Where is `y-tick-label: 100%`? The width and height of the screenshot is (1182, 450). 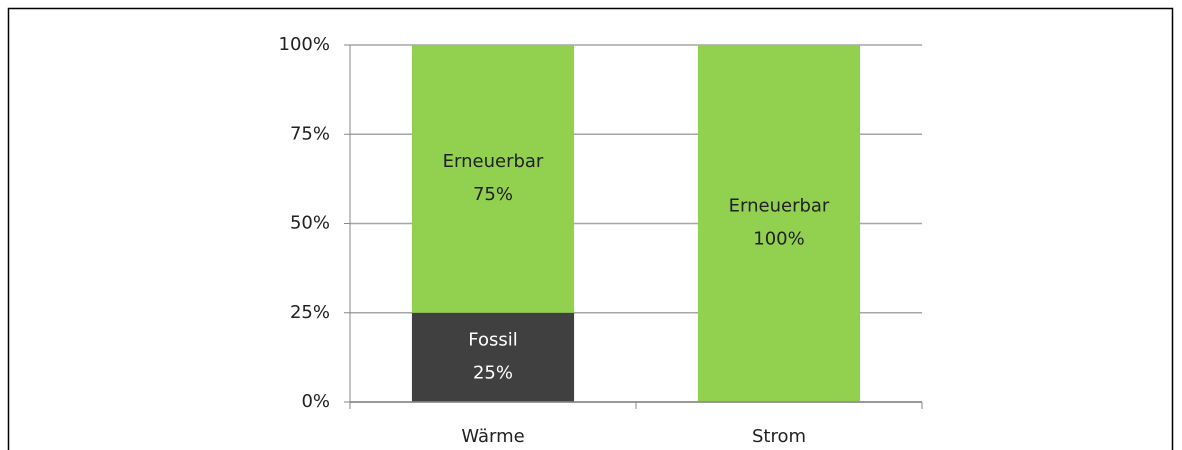
y-tick-label: 100% is located at coordinates (304, 44).